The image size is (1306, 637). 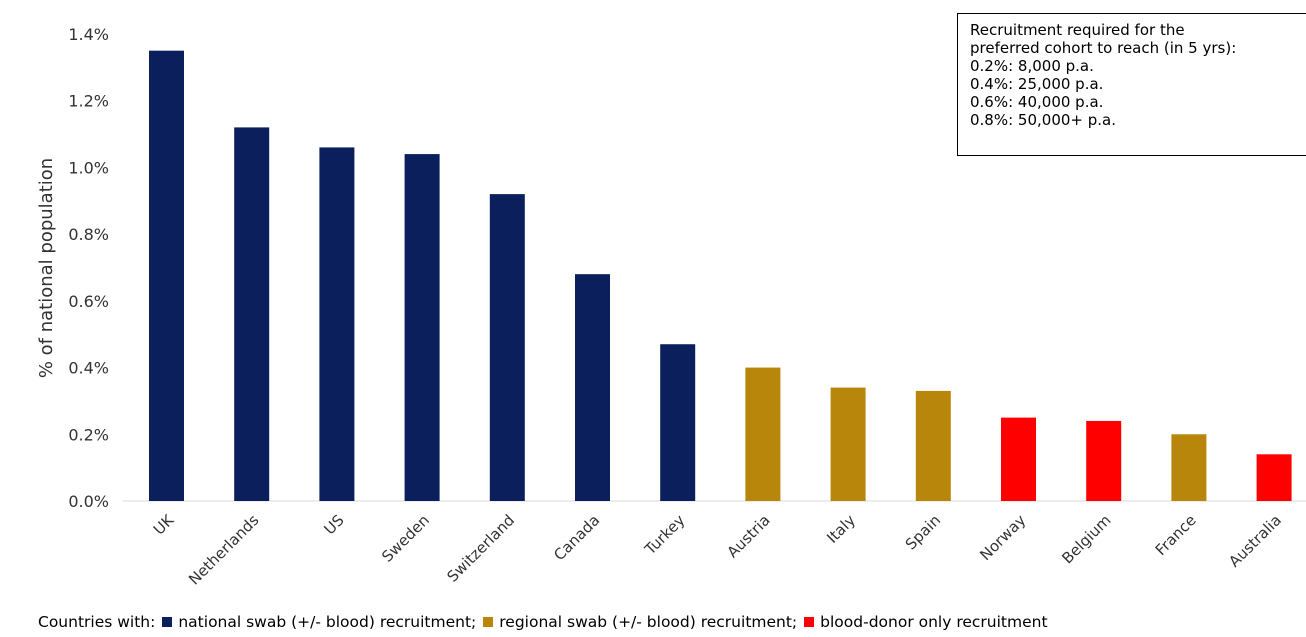 I want to click on bar-sweden, so click(x=422, y=328).